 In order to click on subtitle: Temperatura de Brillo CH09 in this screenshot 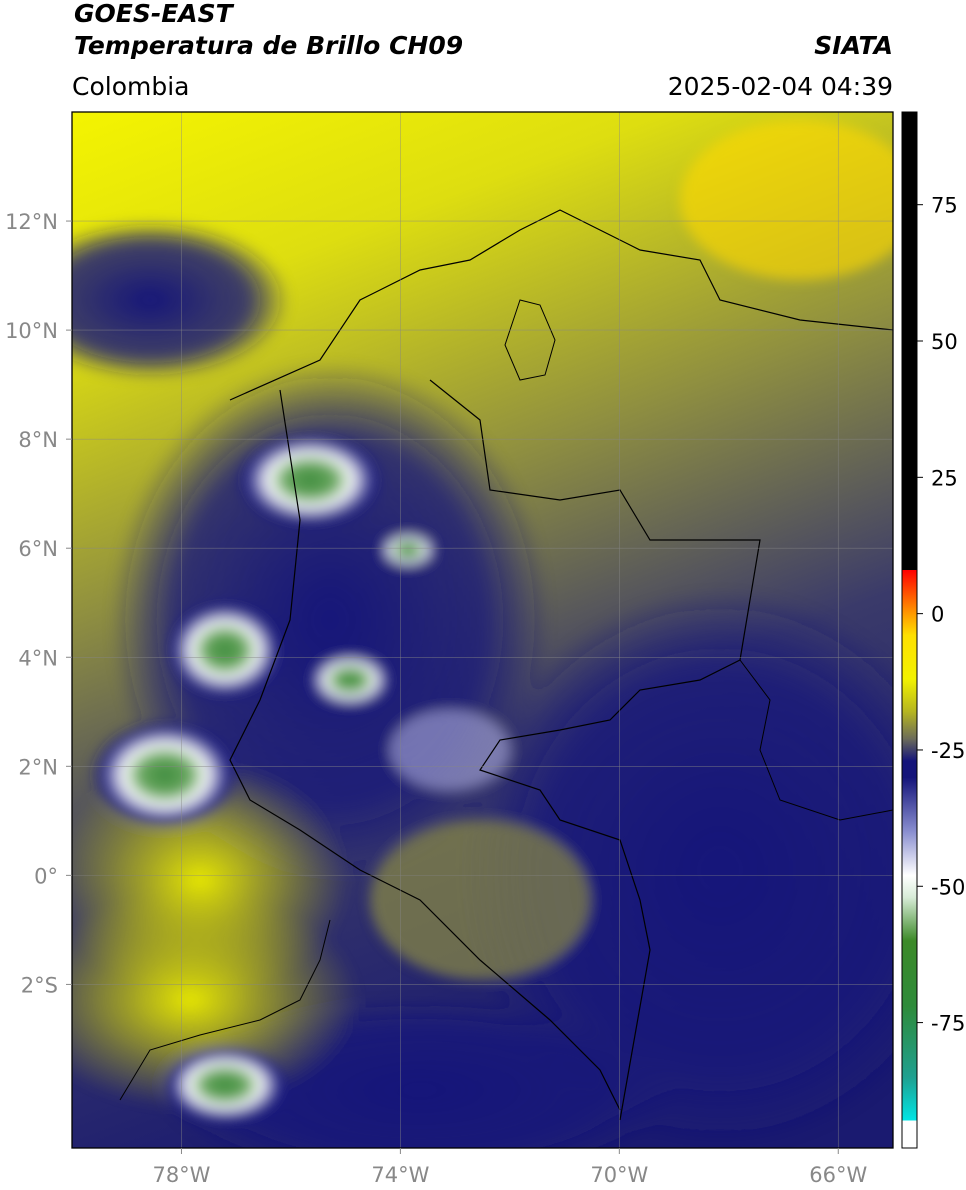, I will do `click(268, 45)`.